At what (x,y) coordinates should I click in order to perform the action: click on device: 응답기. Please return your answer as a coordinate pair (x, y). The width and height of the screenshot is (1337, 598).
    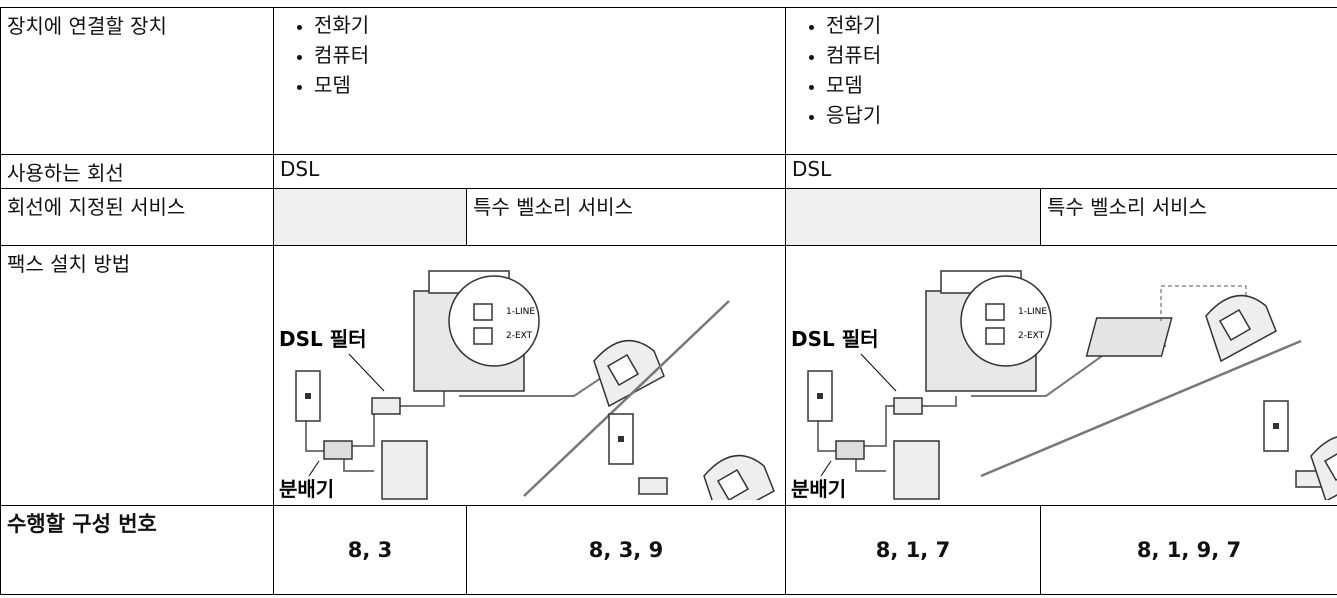
    Looking at the image, I should click on (1078, 115).